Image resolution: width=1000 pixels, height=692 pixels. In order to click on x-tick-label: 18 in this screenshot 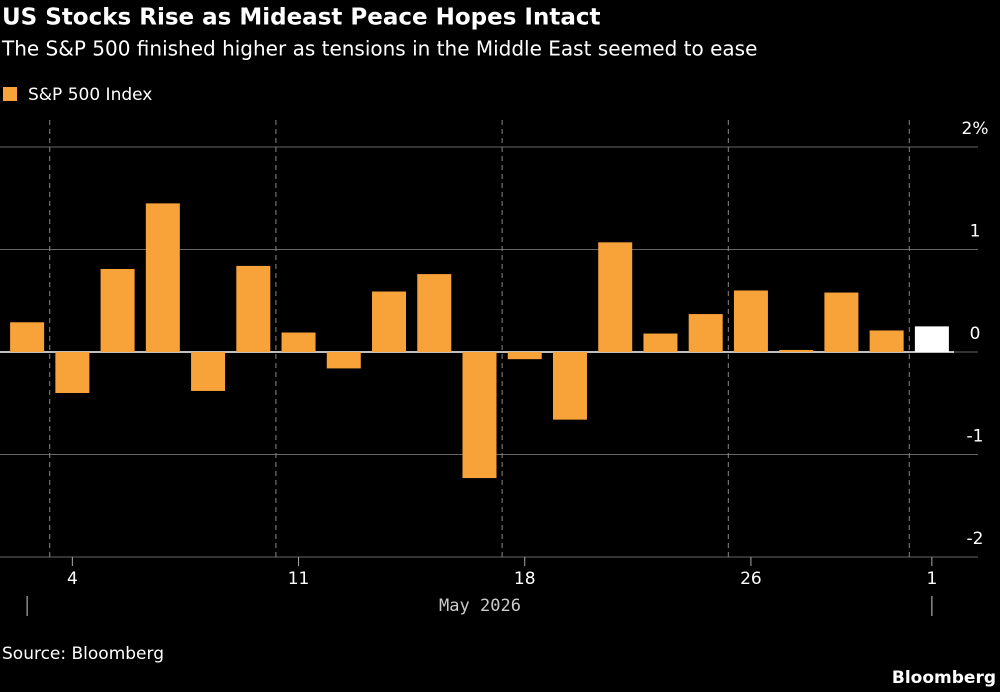, I will do `click(525, 579)`.